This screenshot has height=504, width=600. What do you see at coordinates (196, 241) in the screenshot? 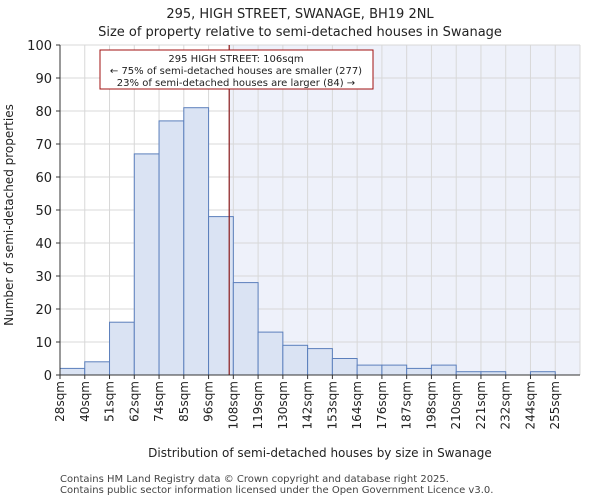
I see `bar-85sqm` at bounding box center [196, 241].